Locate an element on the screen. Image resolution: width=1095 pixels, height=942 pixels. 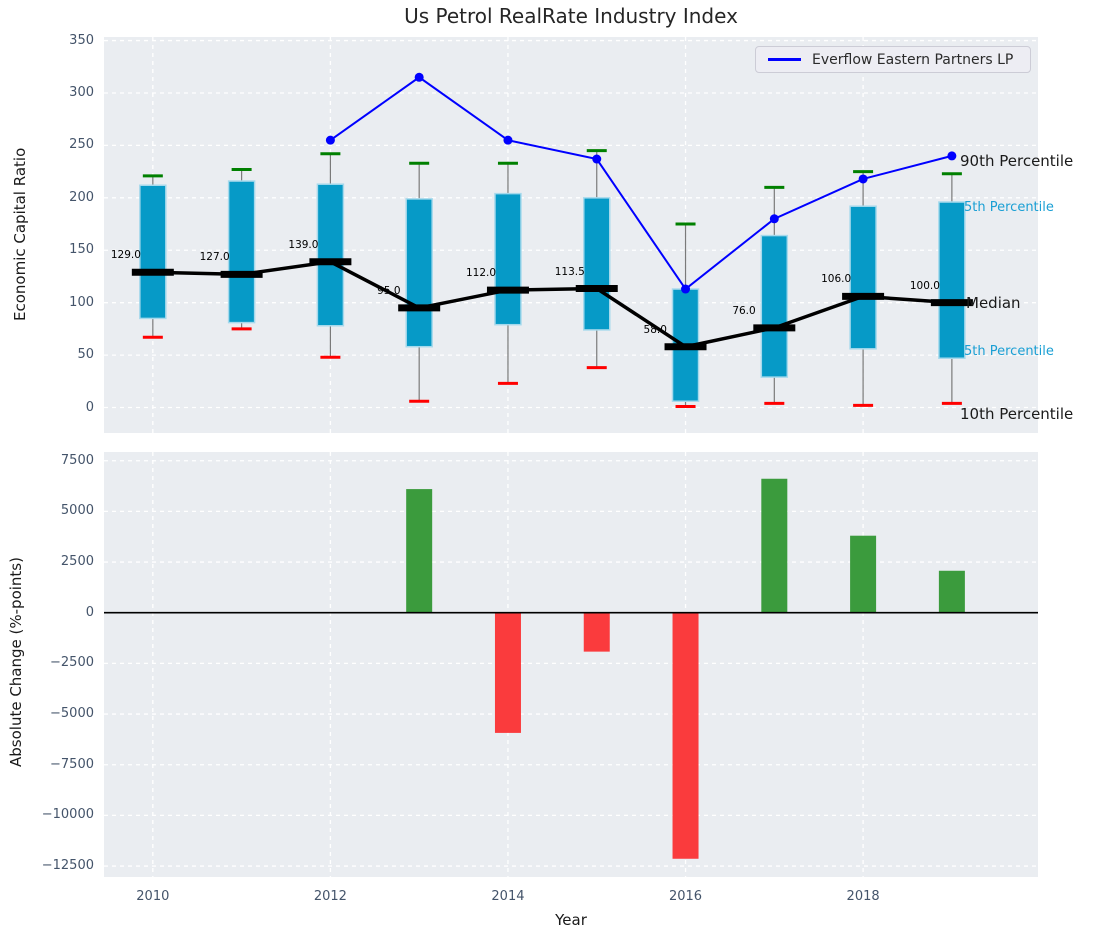
top-y-tick-label: 350 is located at coordinates (81, 40).